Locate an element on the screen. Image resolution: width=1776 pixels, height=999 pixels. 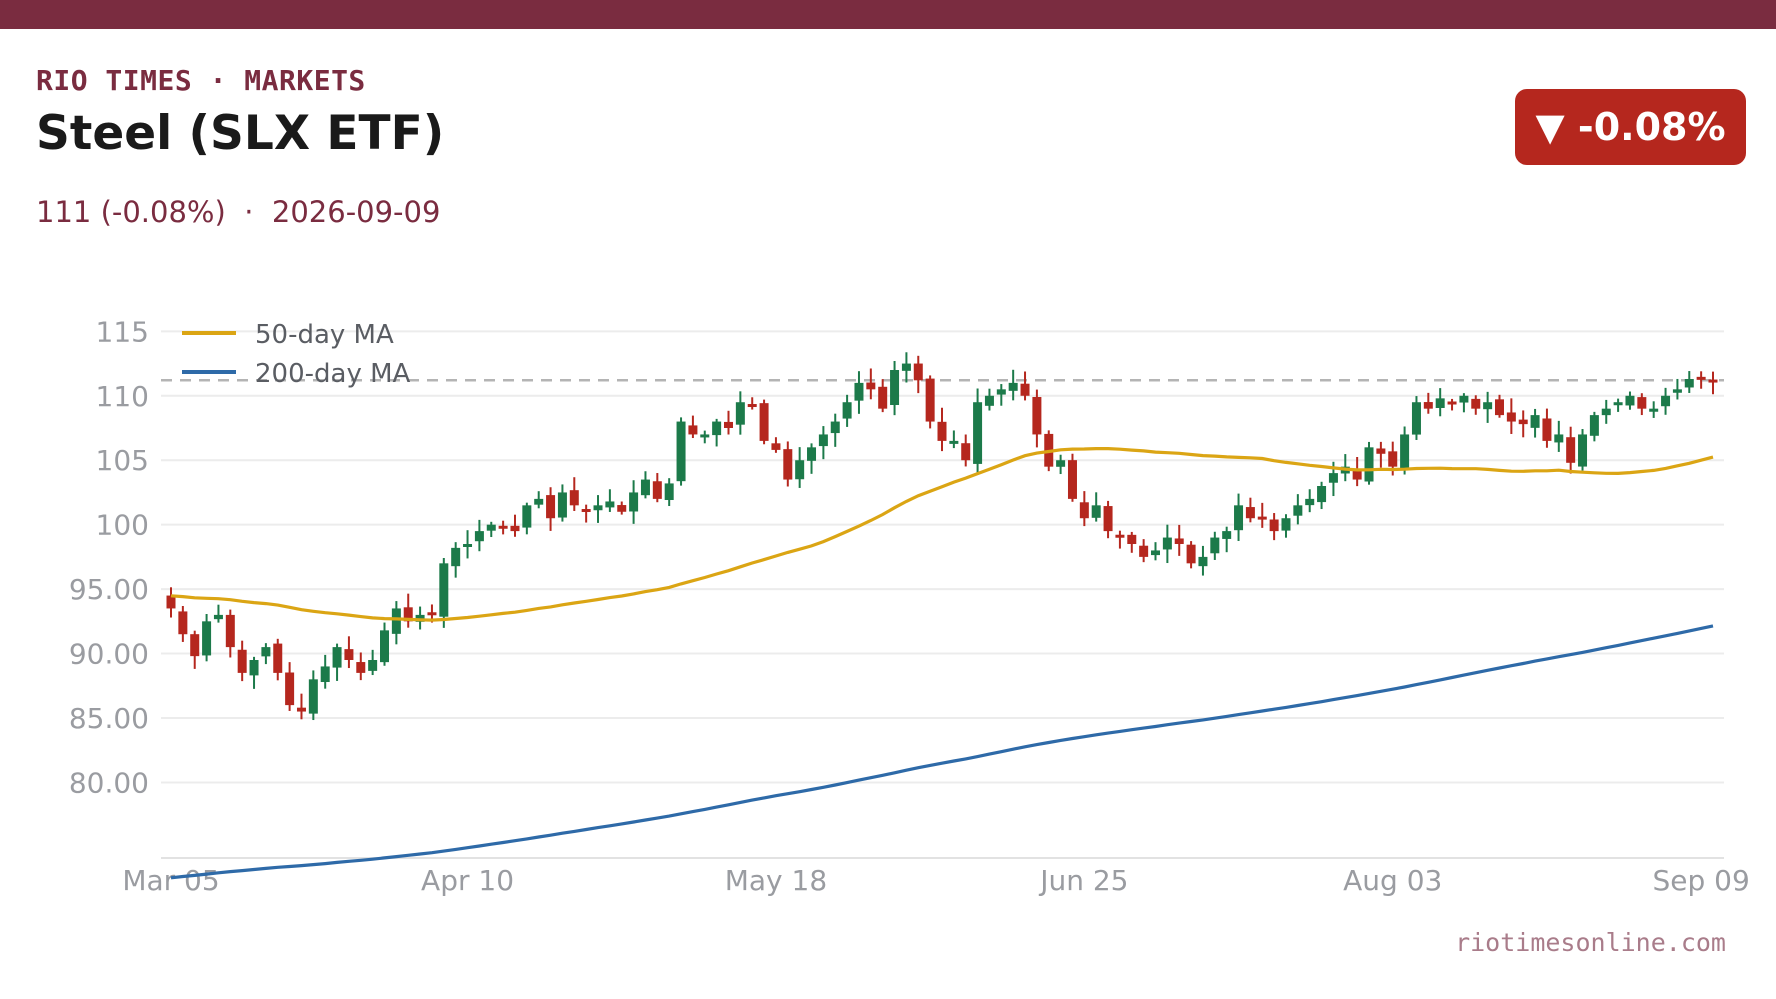
y-tick-label: 110 is located at coordinates (122, 396).